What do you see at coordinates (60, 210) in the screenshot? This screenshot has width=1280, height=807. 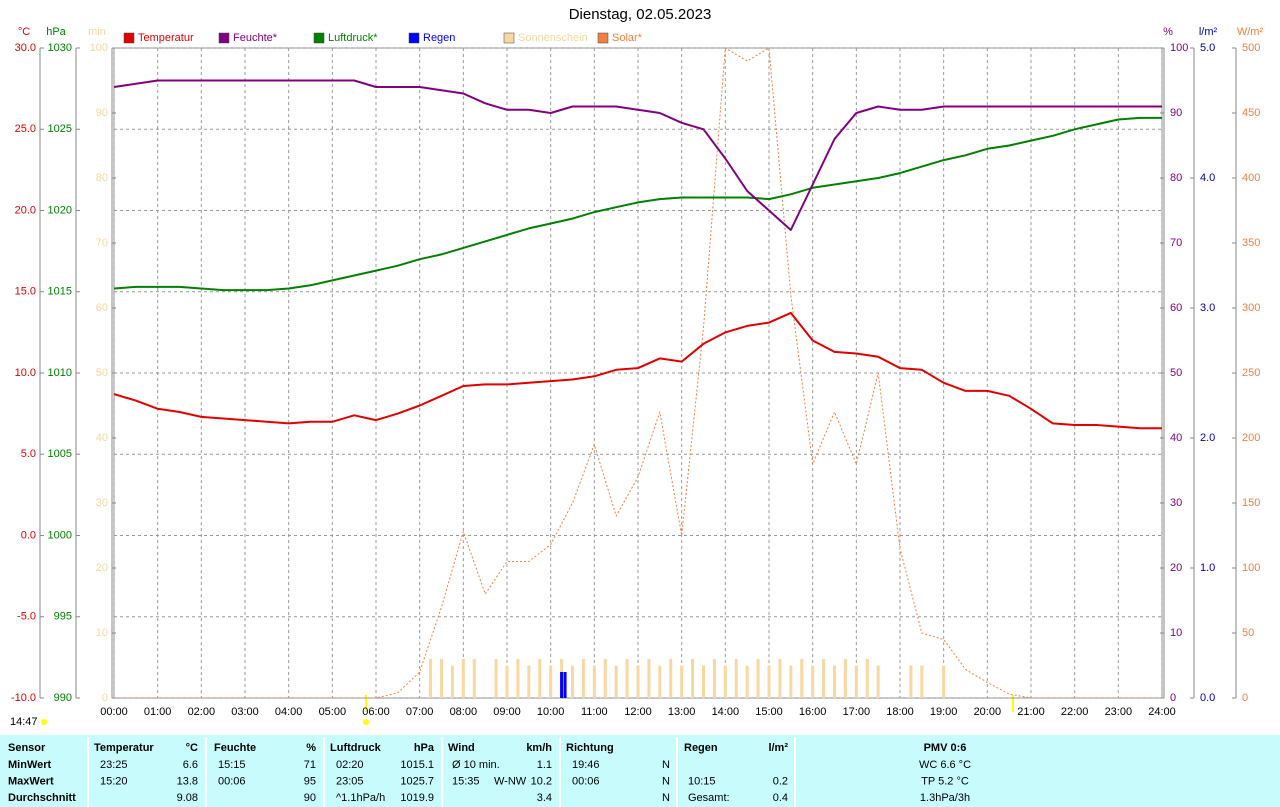 I see `y-tick-label: 1020` at bounding box center [60, 210].